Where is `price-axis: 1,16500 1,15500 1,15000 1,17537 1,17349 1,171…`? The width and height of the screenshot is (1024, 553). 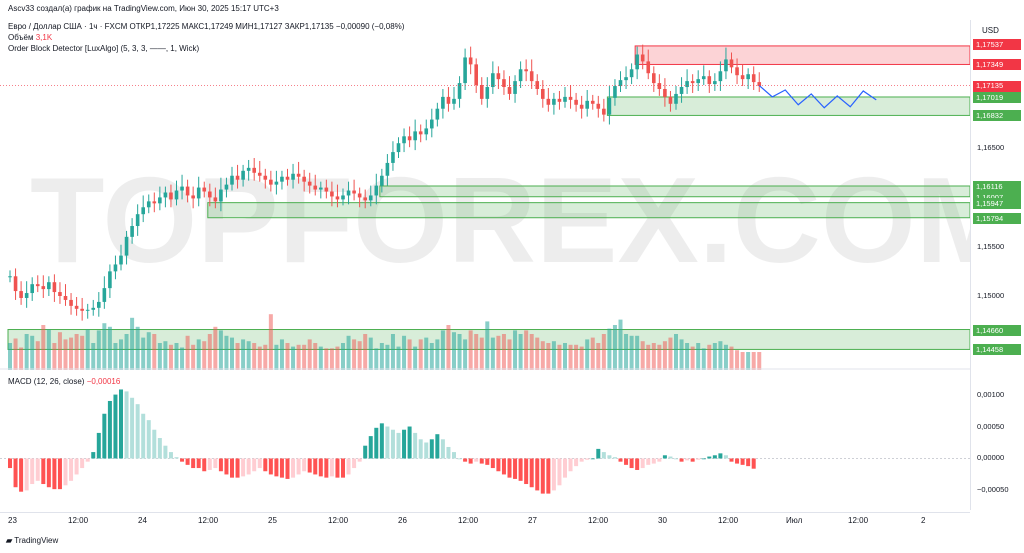
price-axis: 1,16500 1,15500 1,15000 1,17537 1,17349 1,171… is located at coordinates (997, 265).